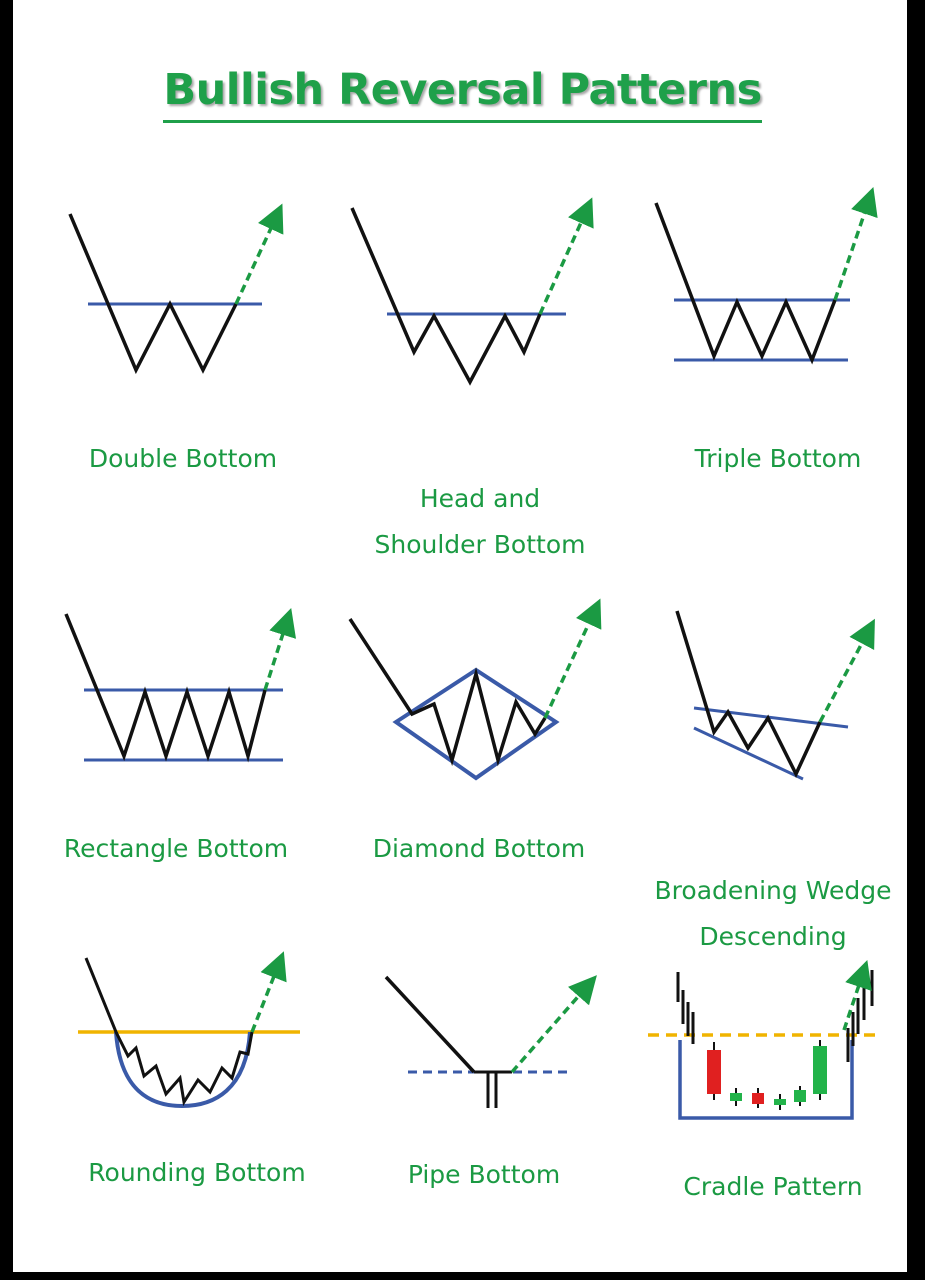 The image size is (925, 1280). I want to click on pattern-label: Rectangle Bottom, so click(176, 848).